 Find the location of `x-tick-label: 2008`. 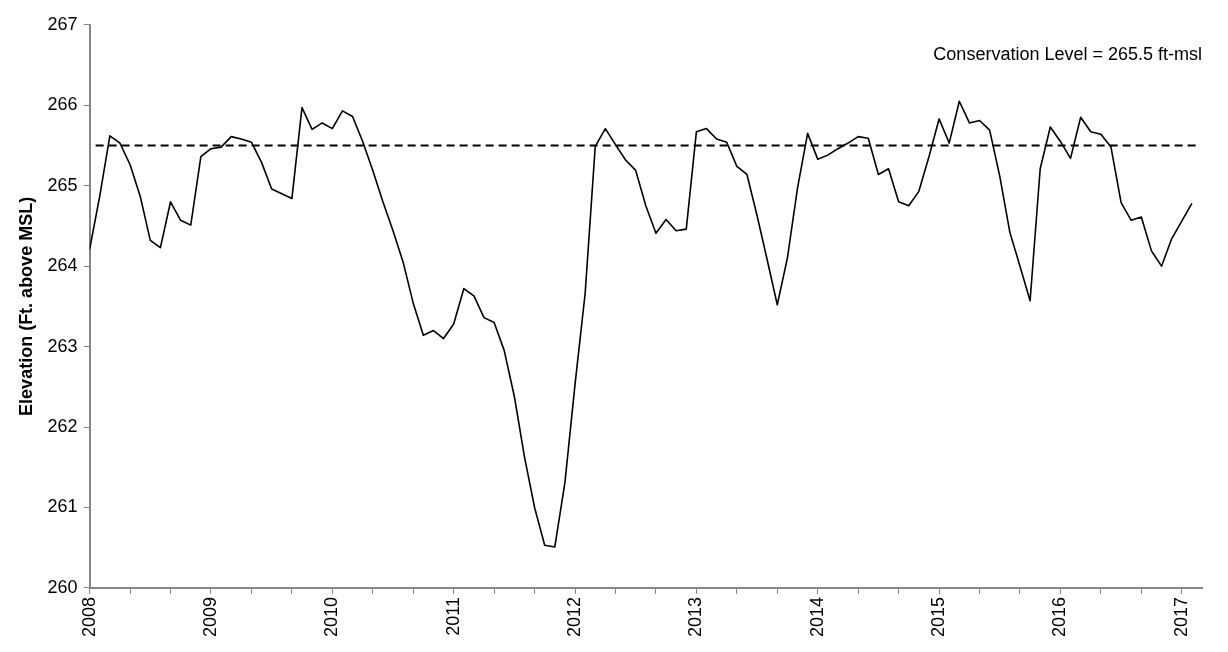

x-tick-label: 2008 is located at coordinates (88, 616).